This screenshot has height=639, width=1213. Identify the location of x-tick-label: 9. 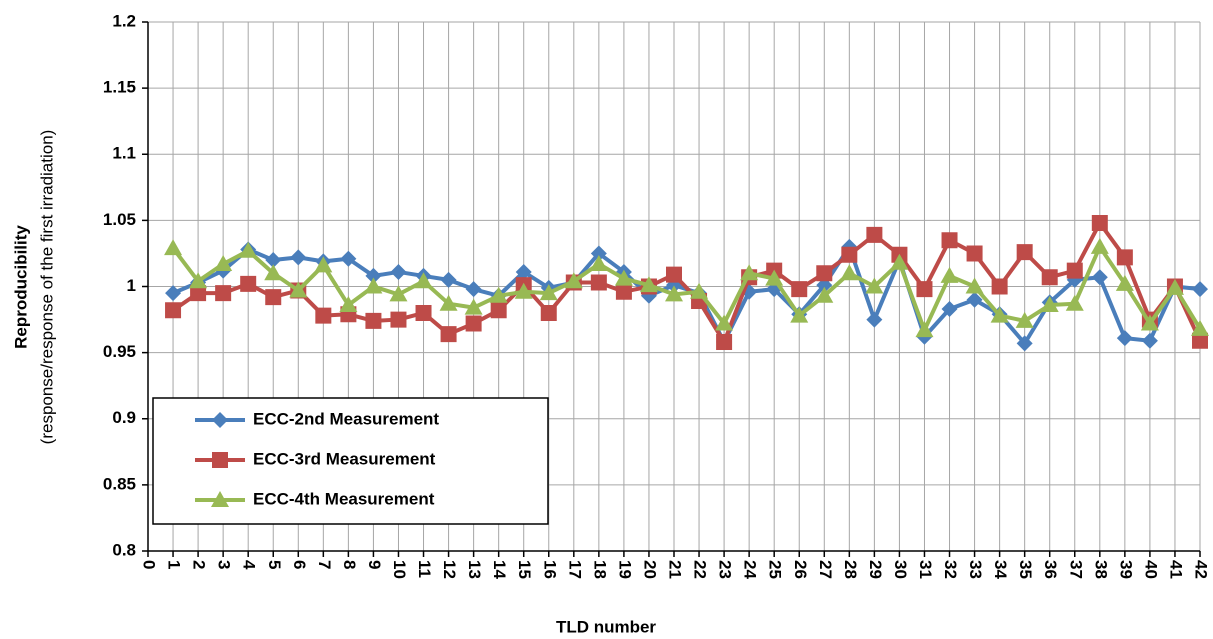
(374, 564).